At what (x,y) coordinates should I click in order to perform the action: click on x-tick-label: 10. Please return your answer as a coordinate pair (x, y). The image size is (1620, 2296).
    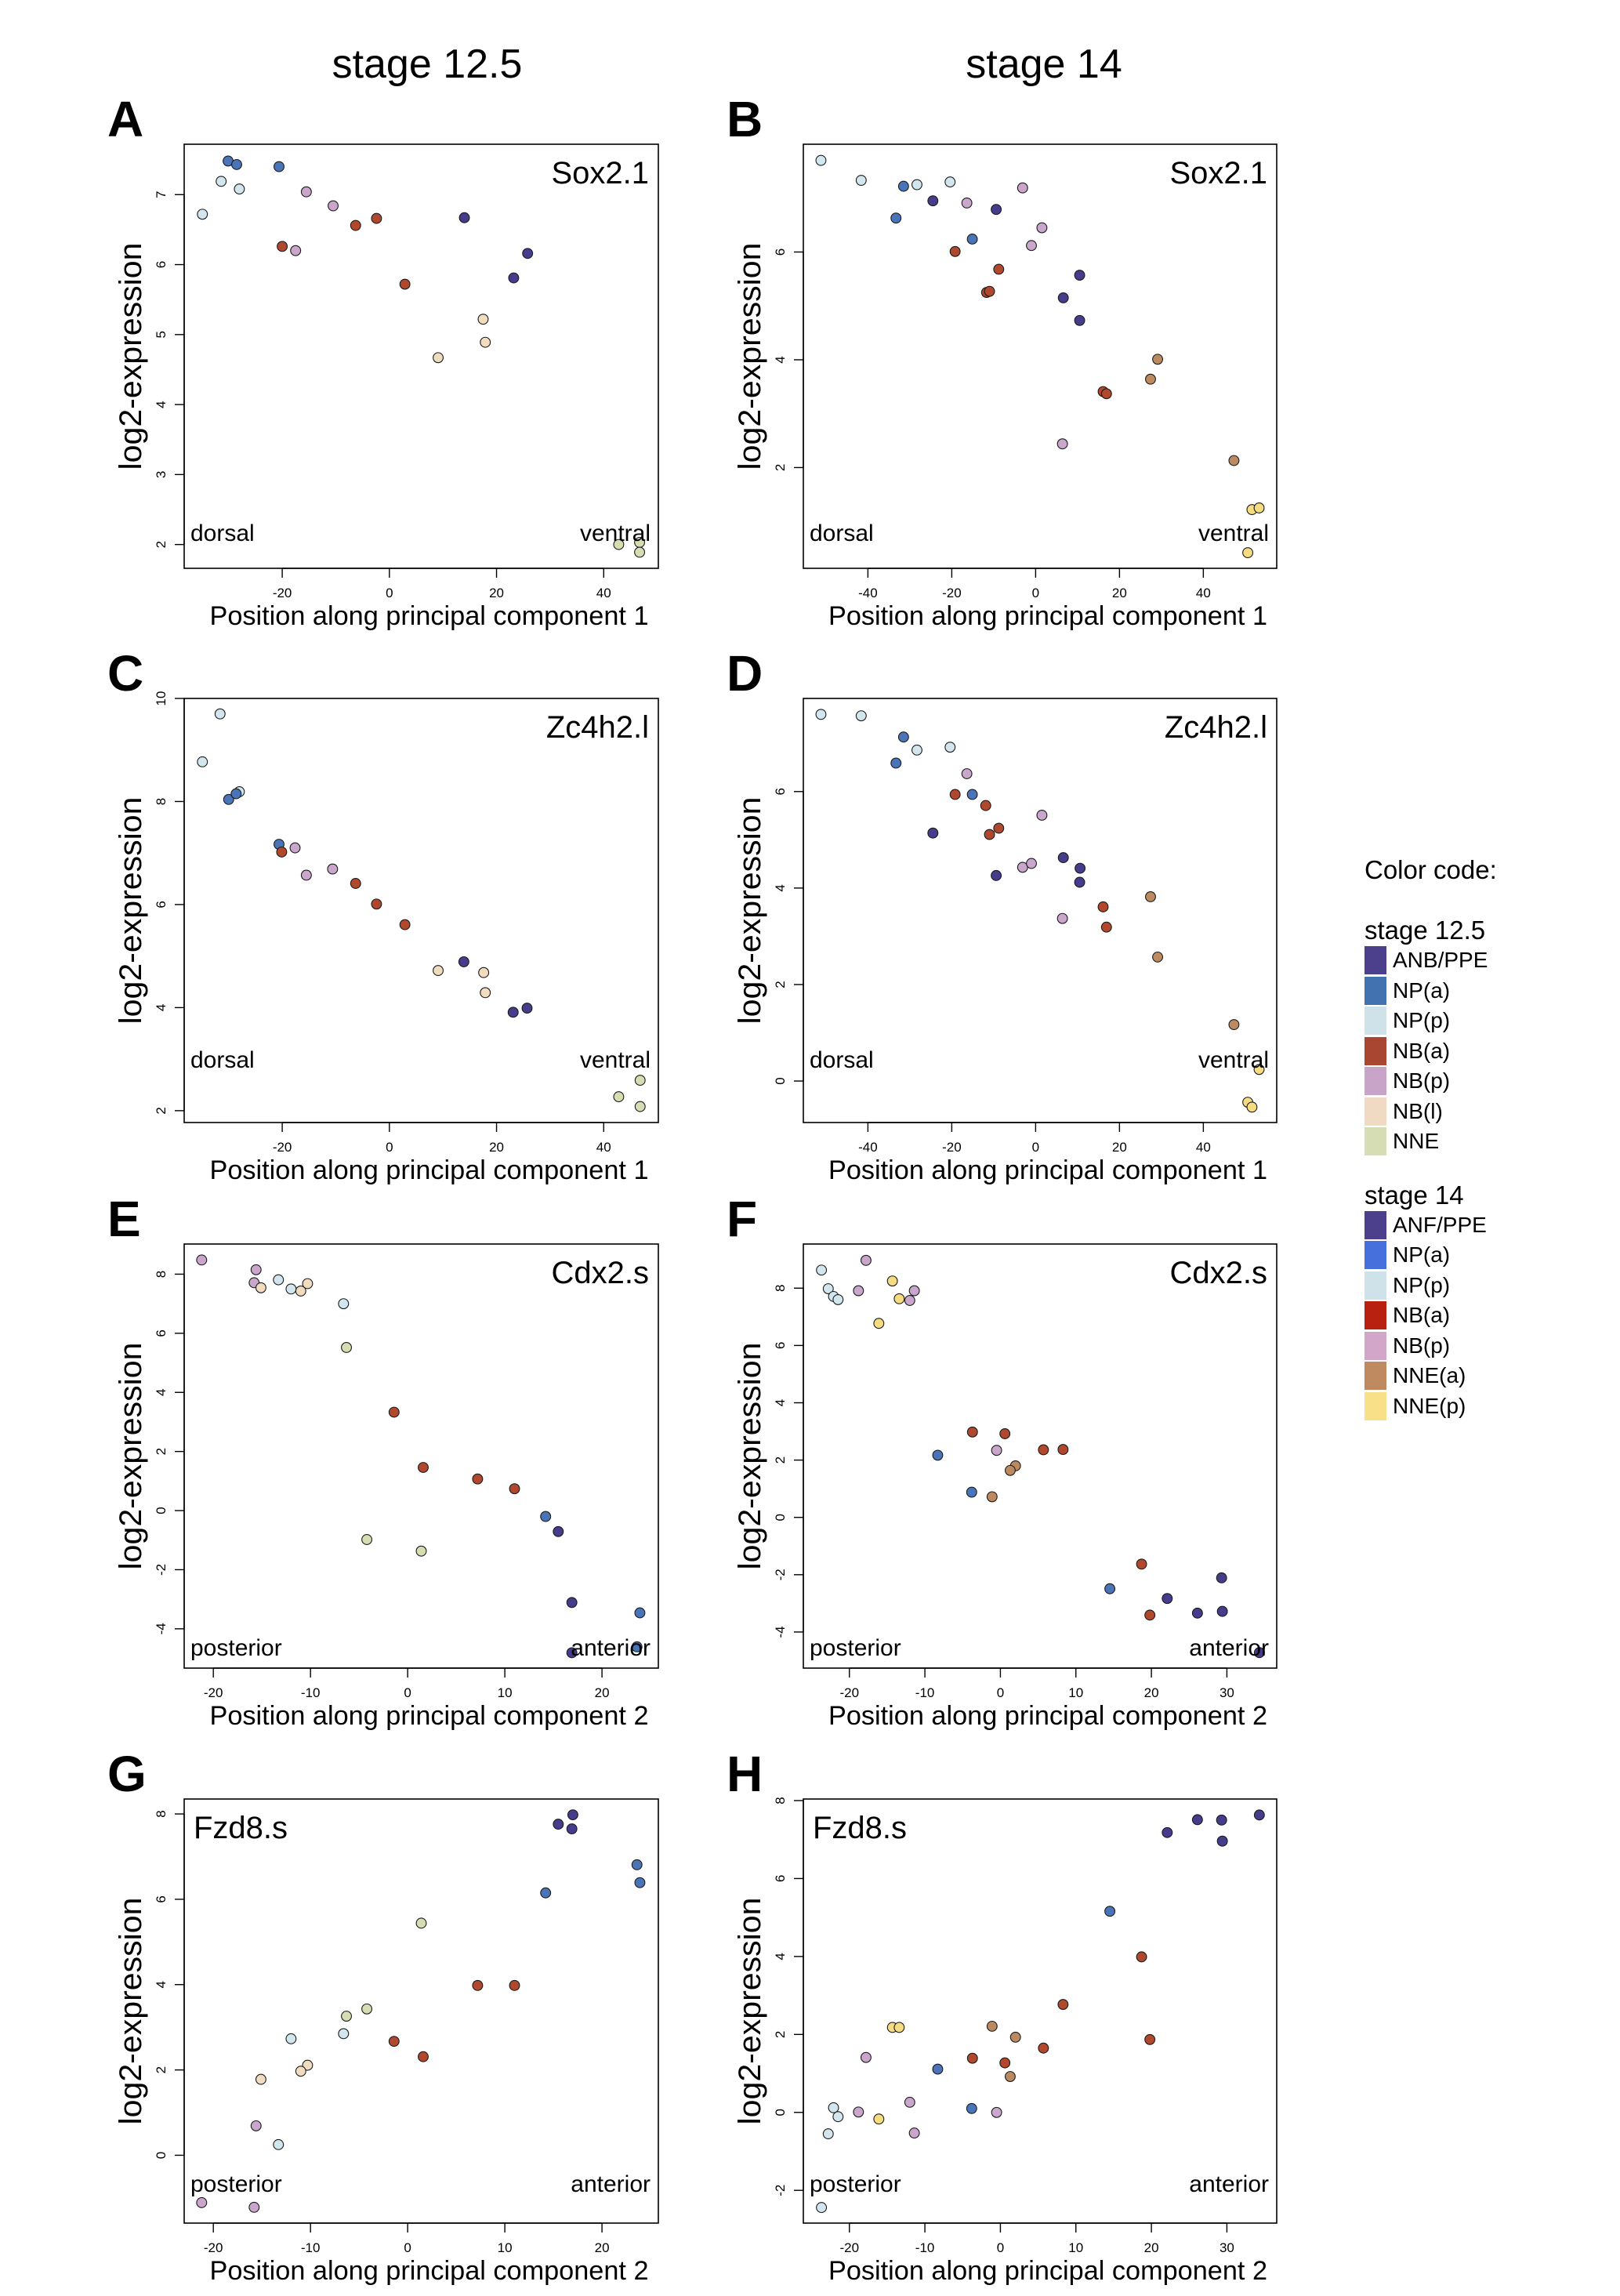
    Looking at the image, I should click on (505, 1692).